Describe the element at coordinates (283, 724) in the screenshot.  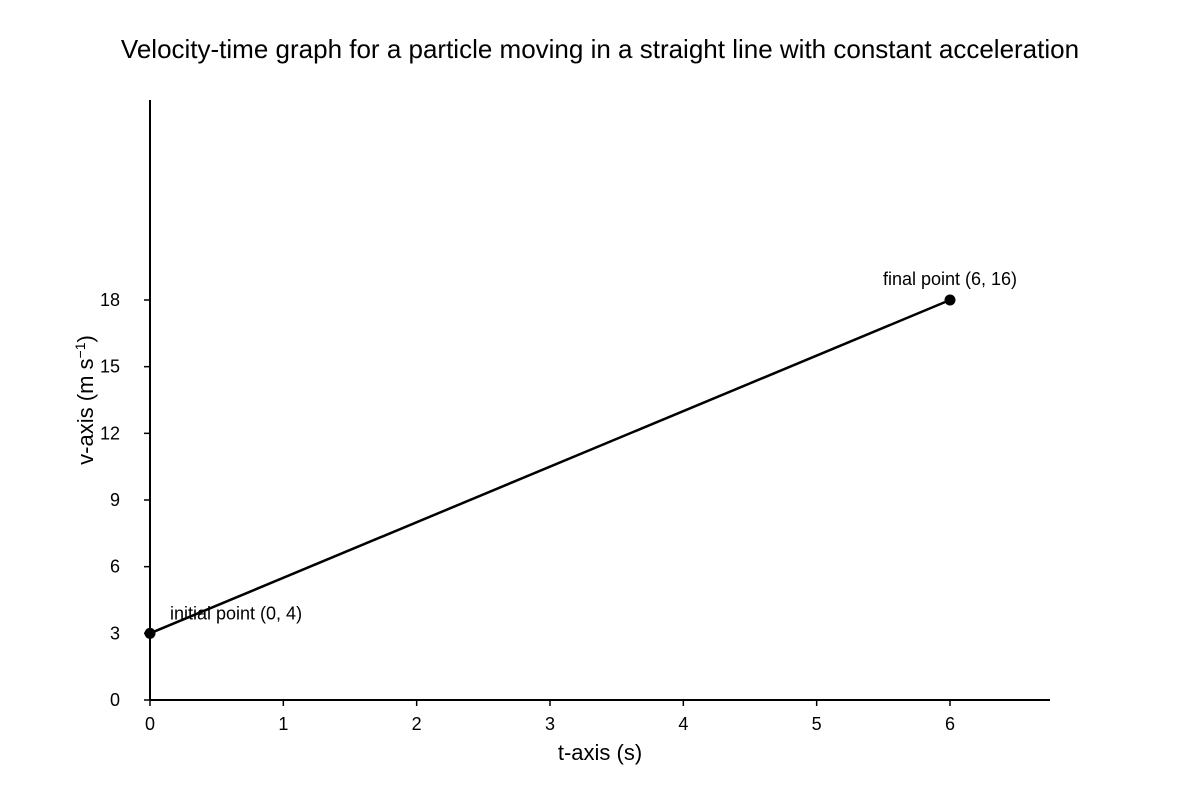
I see `x-tick-label: 1` at that location.